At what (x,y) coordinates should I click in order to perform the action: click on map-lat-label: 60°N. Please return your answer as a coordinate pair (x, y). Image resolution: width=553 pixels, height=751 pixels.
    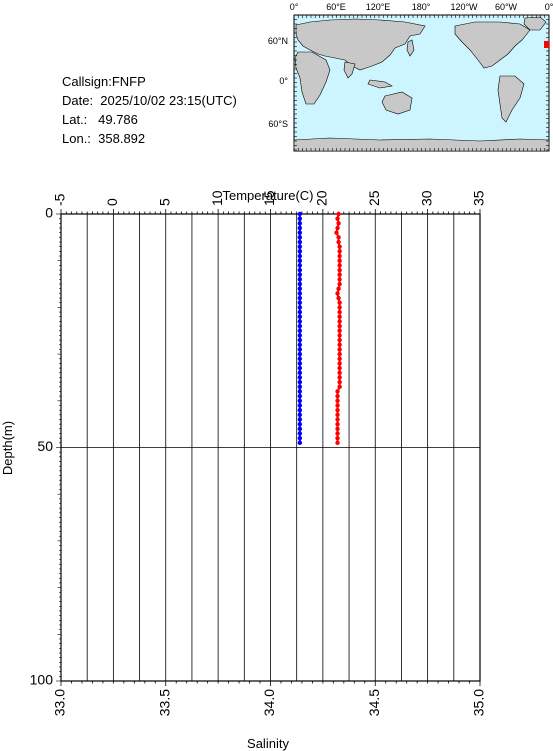
    Looking at the image, I should click on (278, 41).